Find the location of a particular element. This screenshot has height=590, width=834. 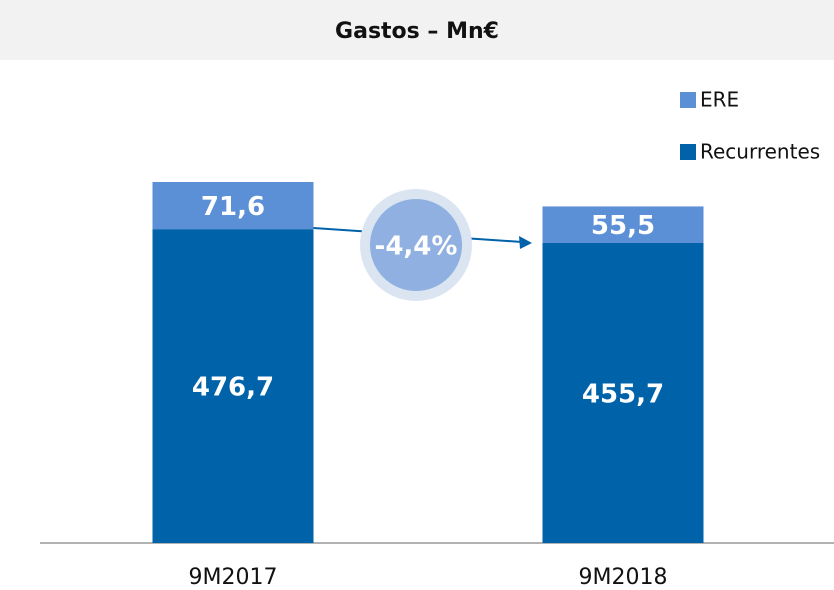

annotation: -4,4% is located at coordinates (416, 247).